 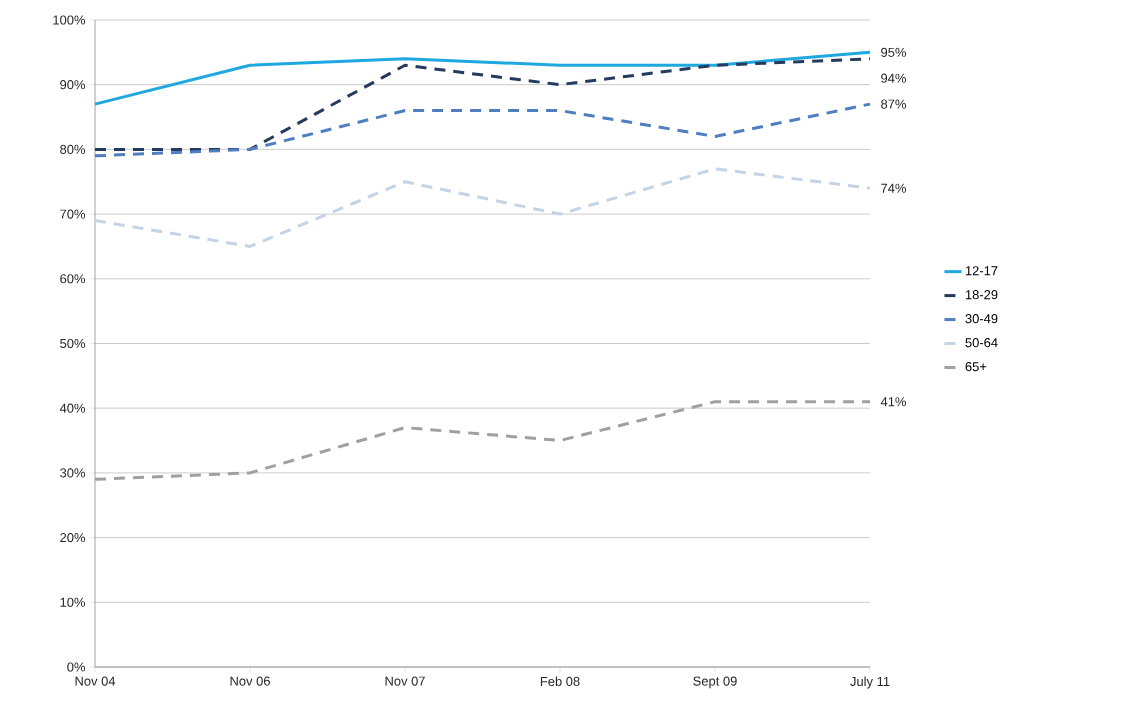 I want to click on data-label: 41%, so click(x=893, y=402).